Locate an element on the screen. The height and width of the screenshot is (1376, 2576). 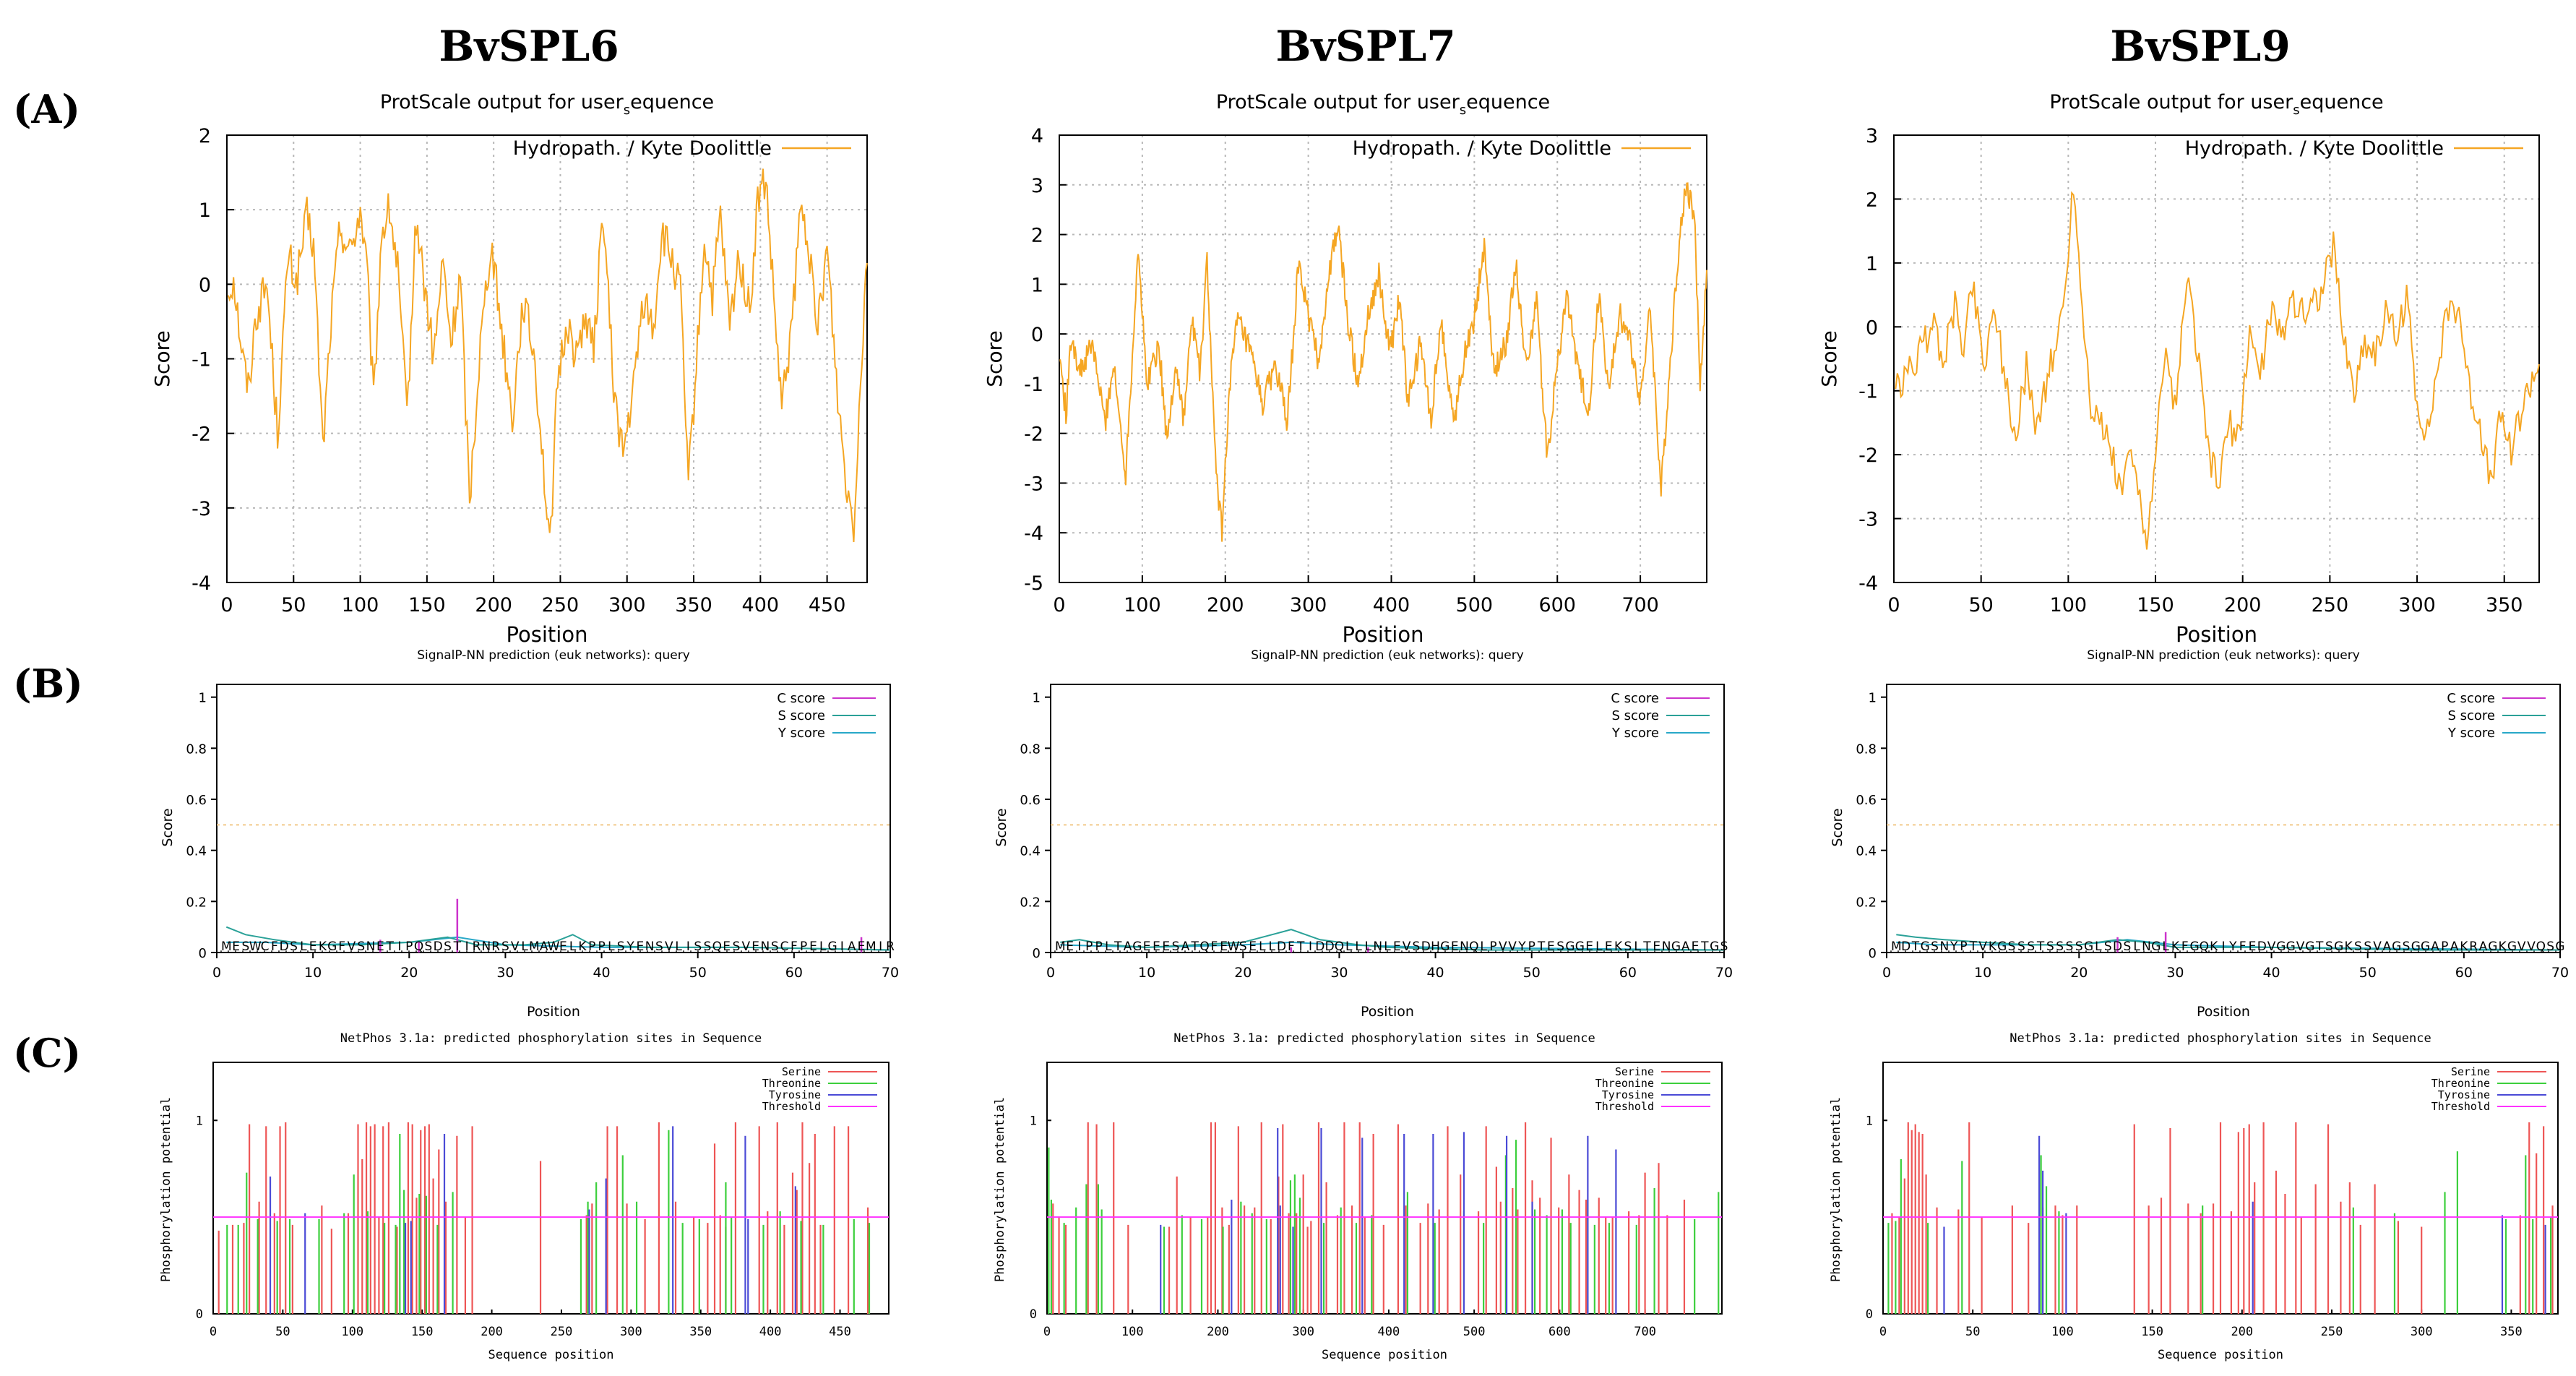
chart-title-tail: equence is located at coordinates (672, 102).